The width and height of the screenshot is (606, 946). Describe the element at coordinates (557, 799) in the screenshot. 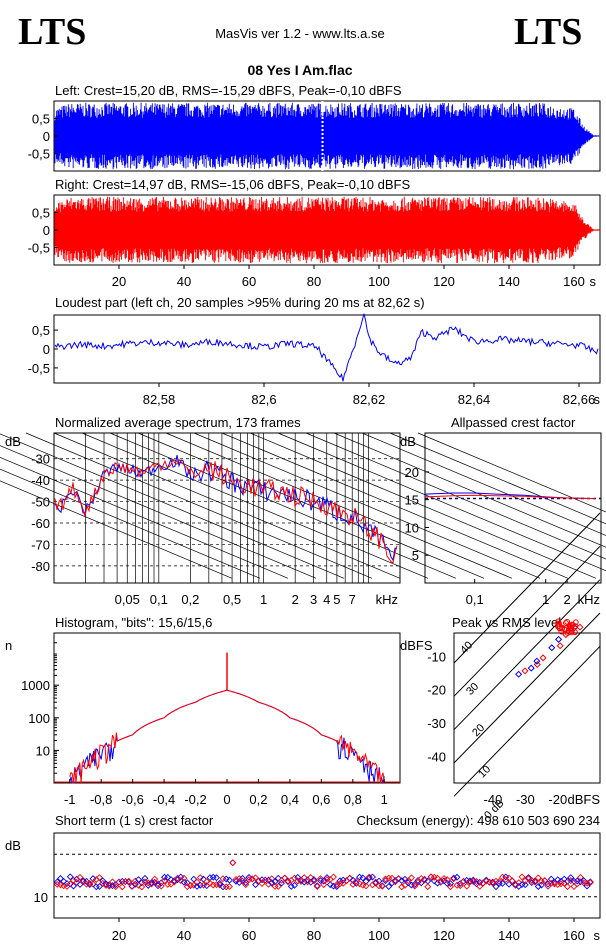

I see `peak-rms-xtick-label: -20` at that location.